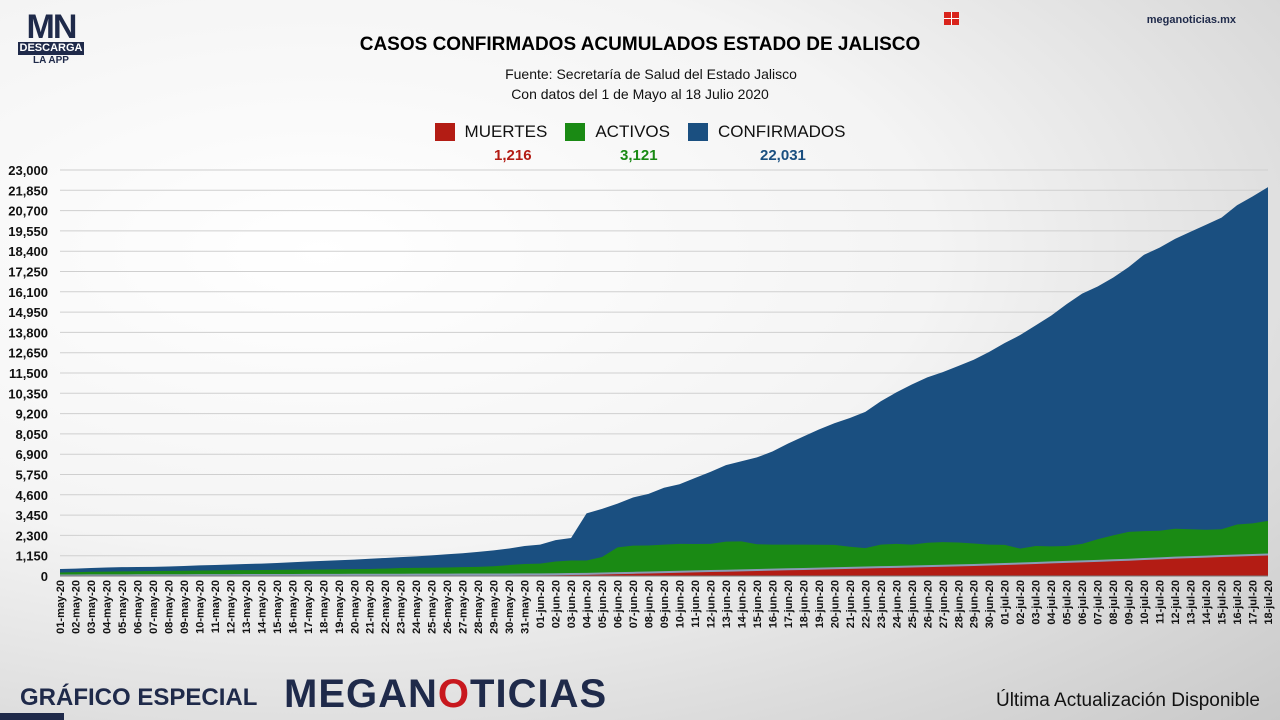 This screenshot has width=1280, height=720. What do you see at coordinates (835, 604) in the screenshot?
I see `x-tick-label: 20-jun-20` at bounding box center [835, 604].